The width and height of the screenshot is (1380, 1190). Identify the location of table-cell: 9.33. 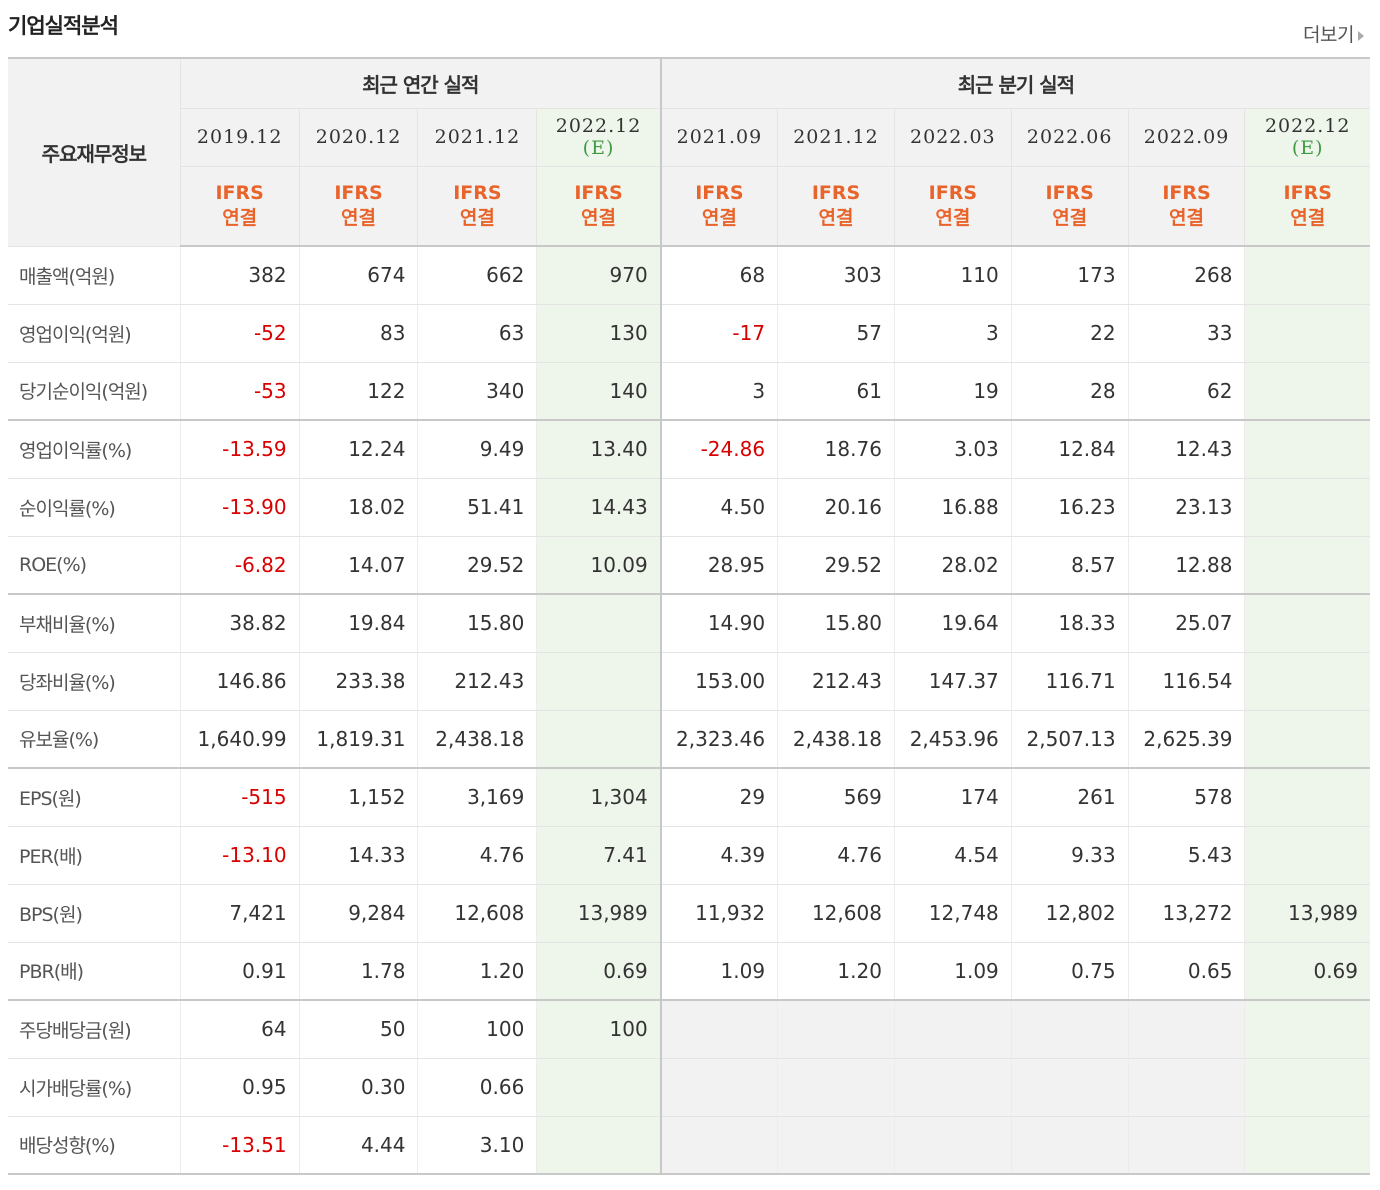
(1069, 855).